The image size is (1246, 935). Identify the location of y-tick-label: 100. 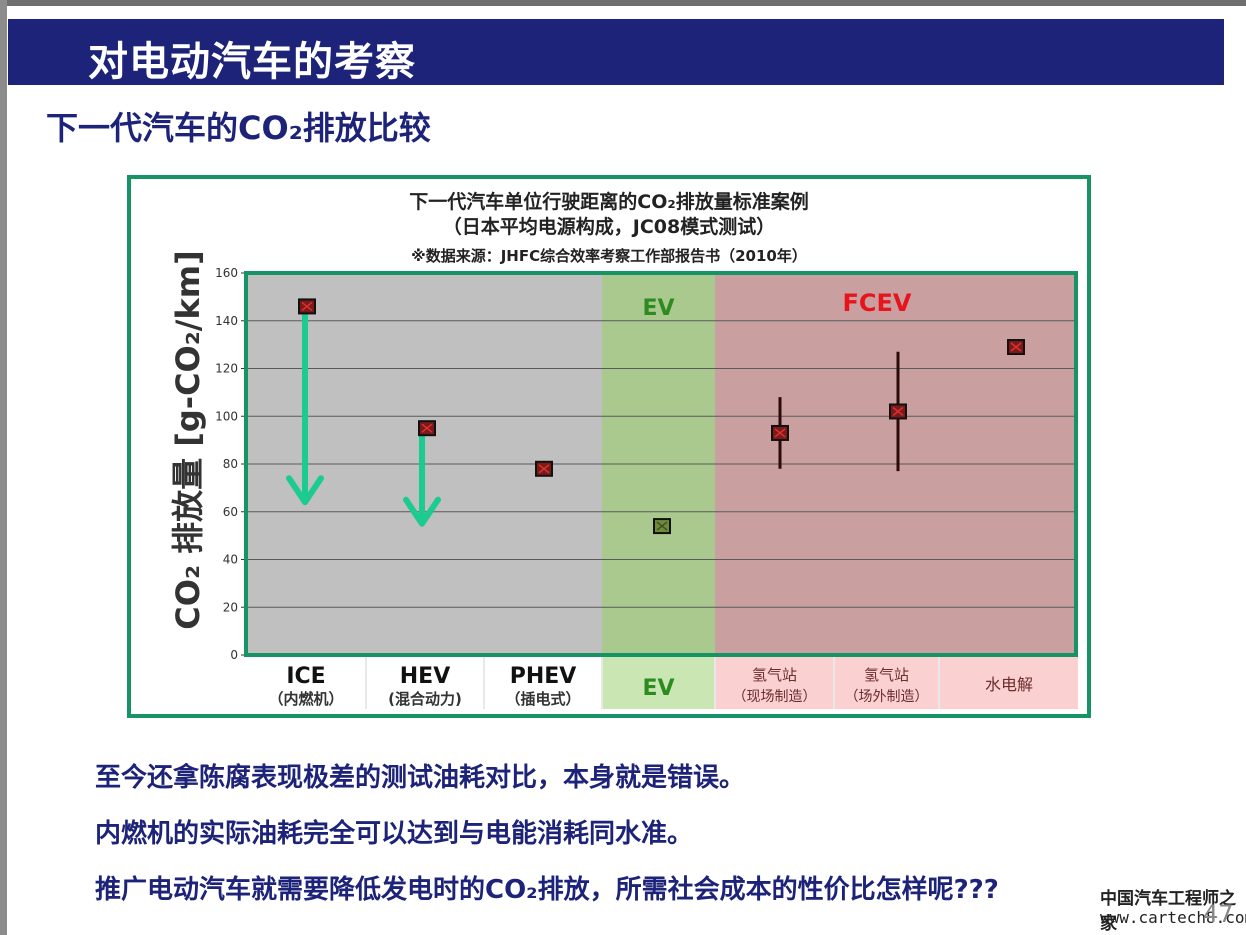
(226, 416).